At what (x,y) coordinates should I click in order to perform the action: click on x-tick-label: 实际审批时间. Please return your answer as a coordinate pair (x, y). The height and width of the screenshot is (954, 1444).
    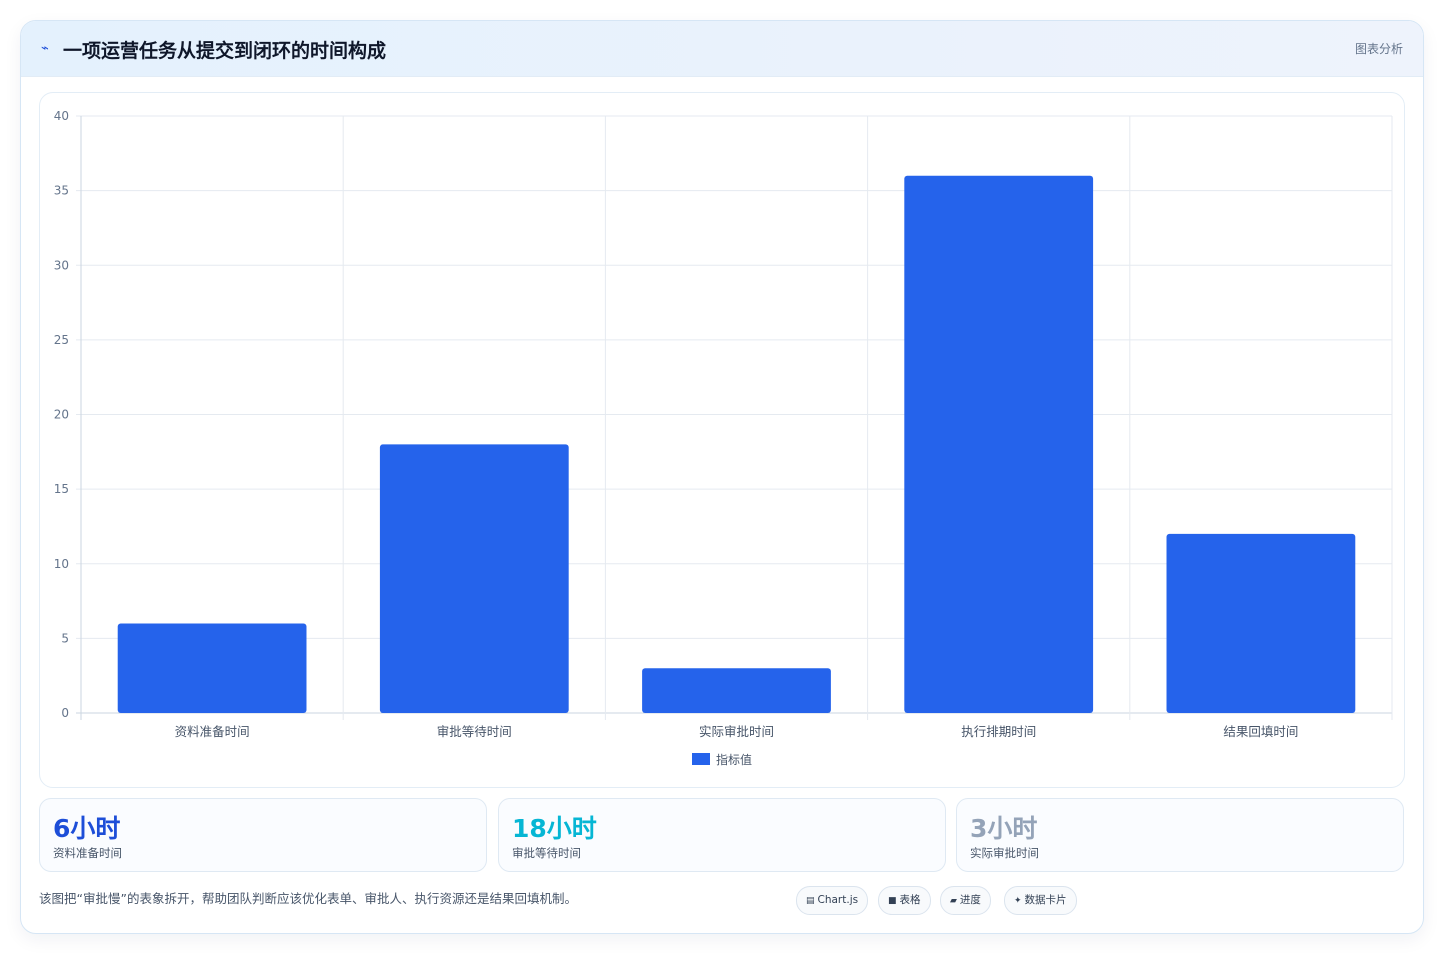
    Looking at the image, I should click on (736, 731).